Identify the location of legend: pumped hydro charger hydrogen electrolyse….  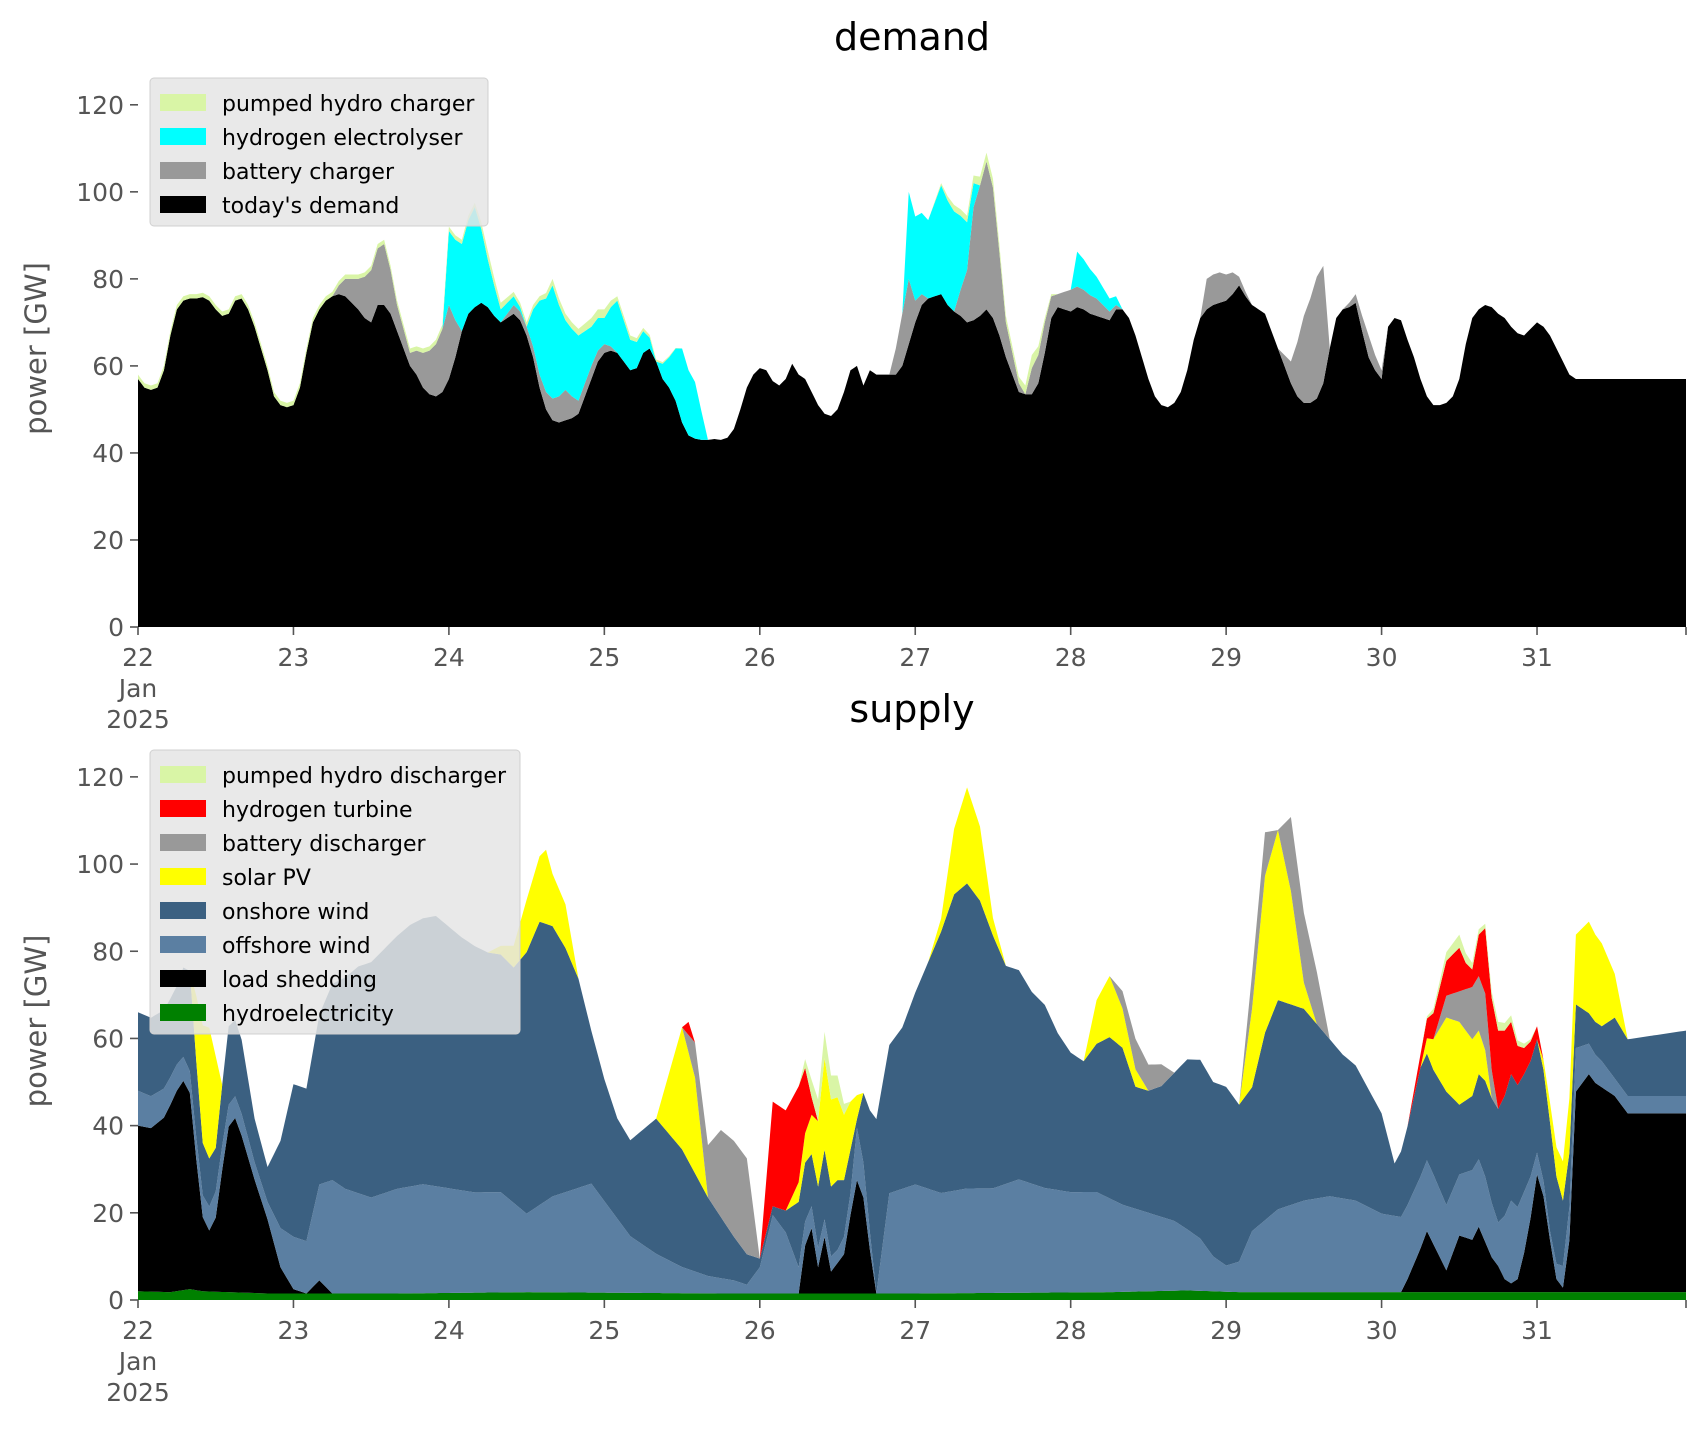
(319, 152).